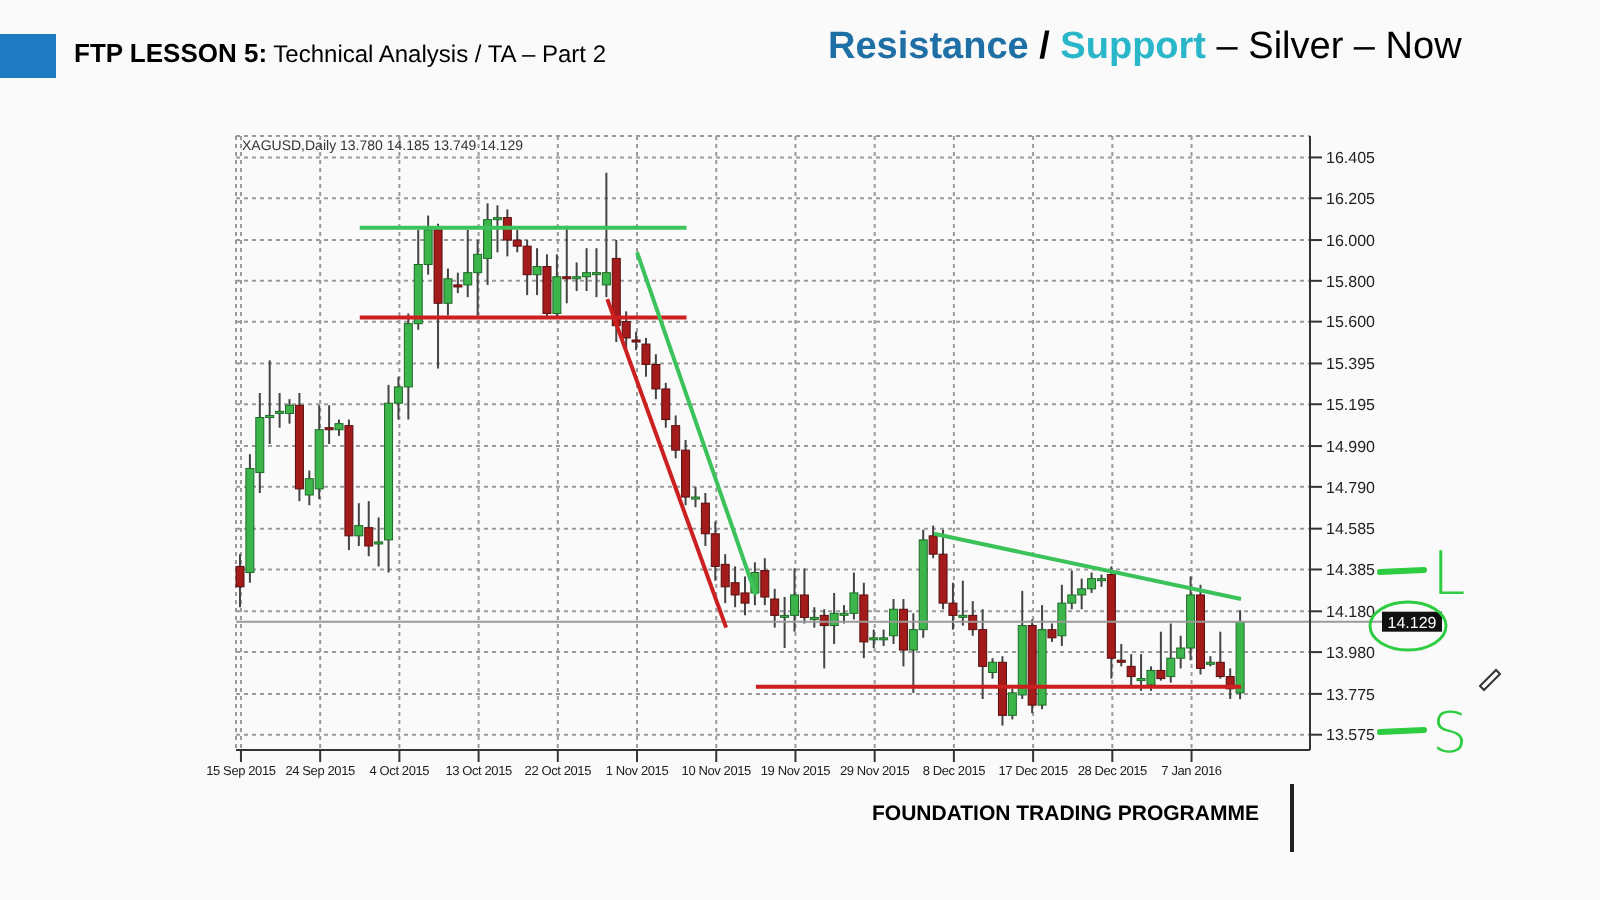  I want to click on chart-title: Resistance / Support – Silver – Now, so click(1145, 47).